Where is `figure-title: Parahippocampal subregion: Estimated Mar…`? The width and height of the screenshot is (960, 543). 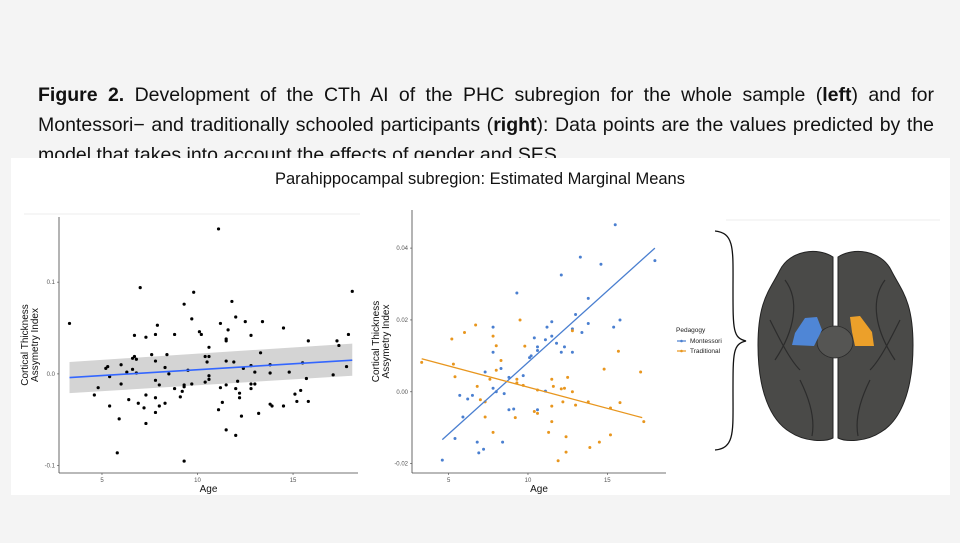 figure-title: Parahippocampal subregion: Estimated Mar… is located at coordinates (480, 179).